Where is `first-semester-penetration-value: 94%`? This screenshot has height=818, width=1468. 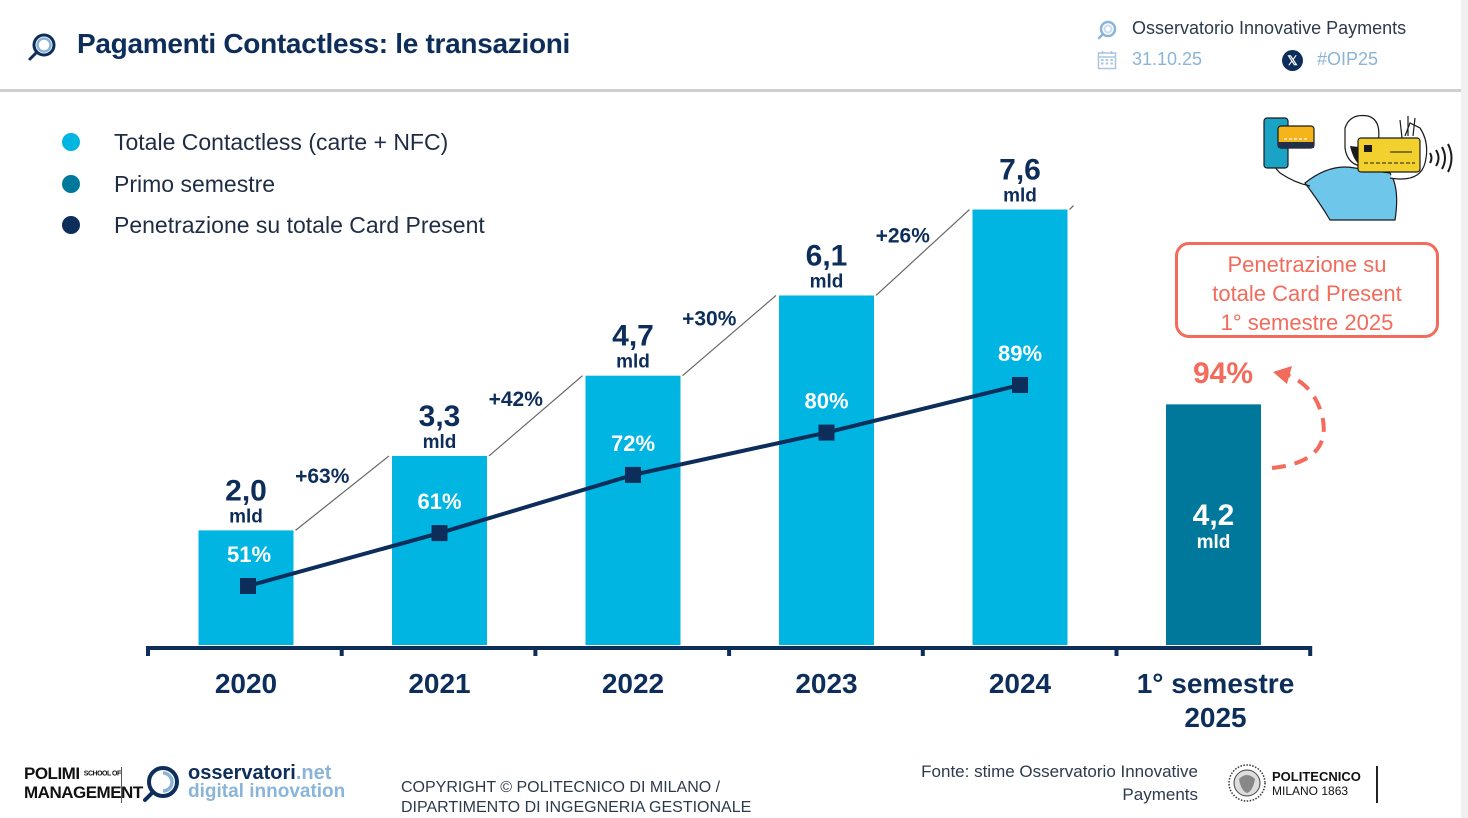 first-semester-penetration-value: 94% is located at coordinates (1223, 373).